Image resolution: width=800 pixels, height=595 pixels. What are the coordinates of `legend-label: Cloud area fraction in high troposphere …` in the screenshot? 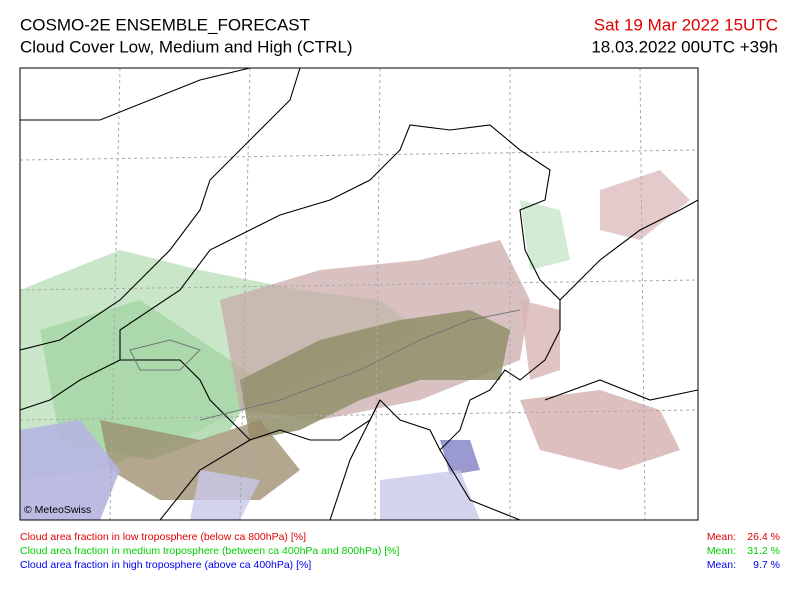 It's located at (165, 565).